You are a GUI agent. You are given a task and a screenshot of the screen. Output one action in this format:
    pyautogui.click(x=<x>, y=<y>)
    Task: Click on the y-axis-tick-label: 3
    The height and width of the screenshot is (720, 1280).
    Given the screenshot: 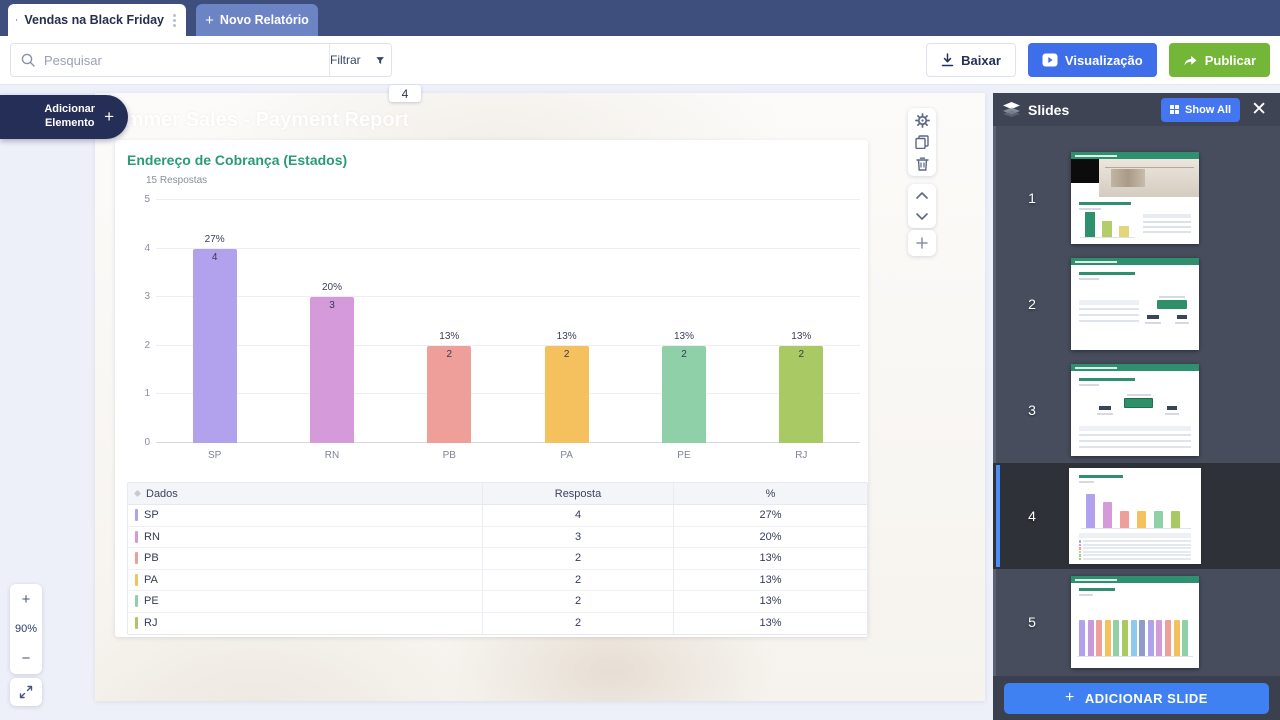 What is the action you would take?
    pyautogui.click(x=147, y=297)
    